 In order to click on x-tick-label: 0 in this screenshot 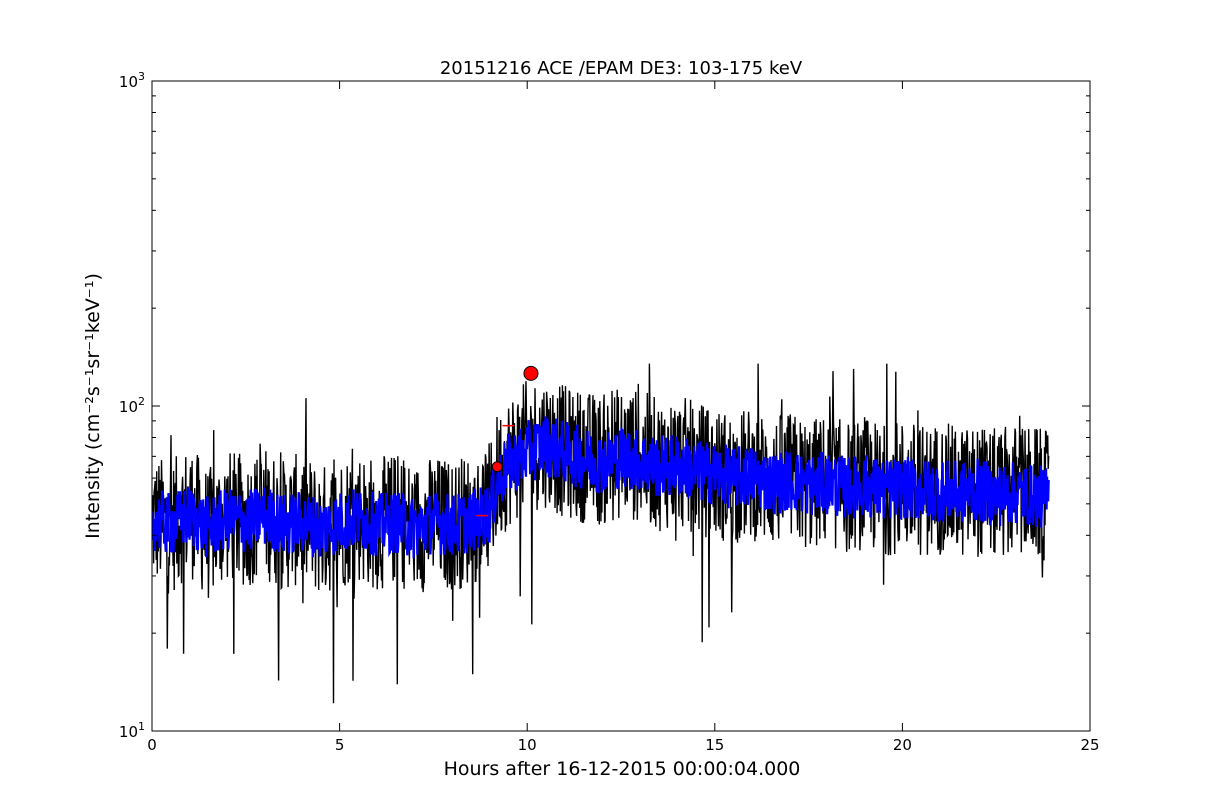, I will do `click(152, 745)`.